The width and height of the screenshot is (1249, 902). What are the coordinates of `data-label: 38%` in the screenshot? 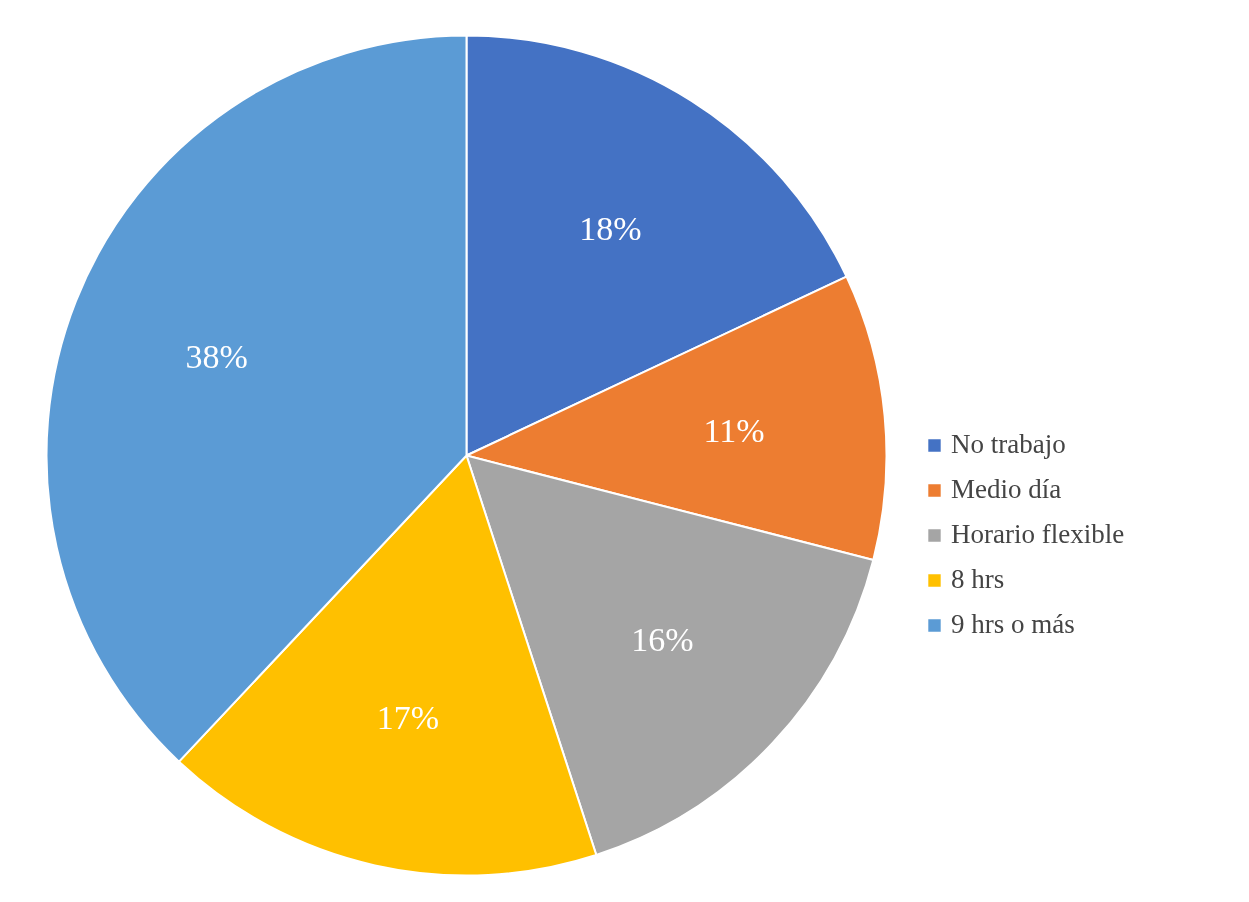 It's located at (216, 357).